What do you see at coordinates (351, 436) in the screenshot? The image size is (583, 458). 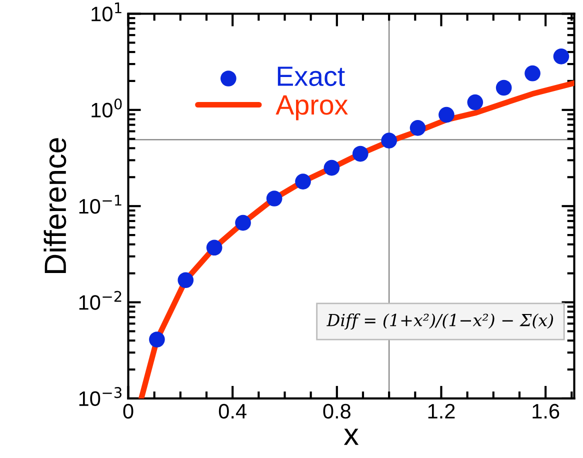 I see `x-axis-title: x` at bounding box center [351, 436].